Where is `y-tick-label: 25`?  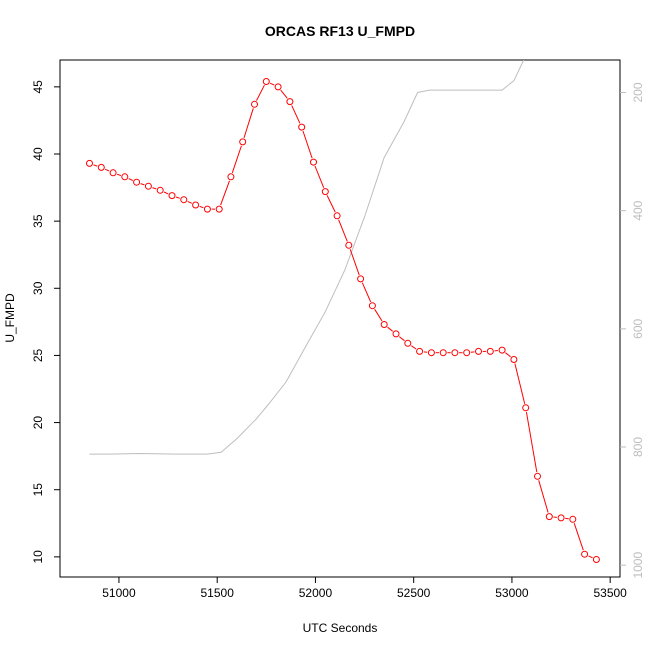 y-tick-label: 25 is located at coordinates (38, 355).